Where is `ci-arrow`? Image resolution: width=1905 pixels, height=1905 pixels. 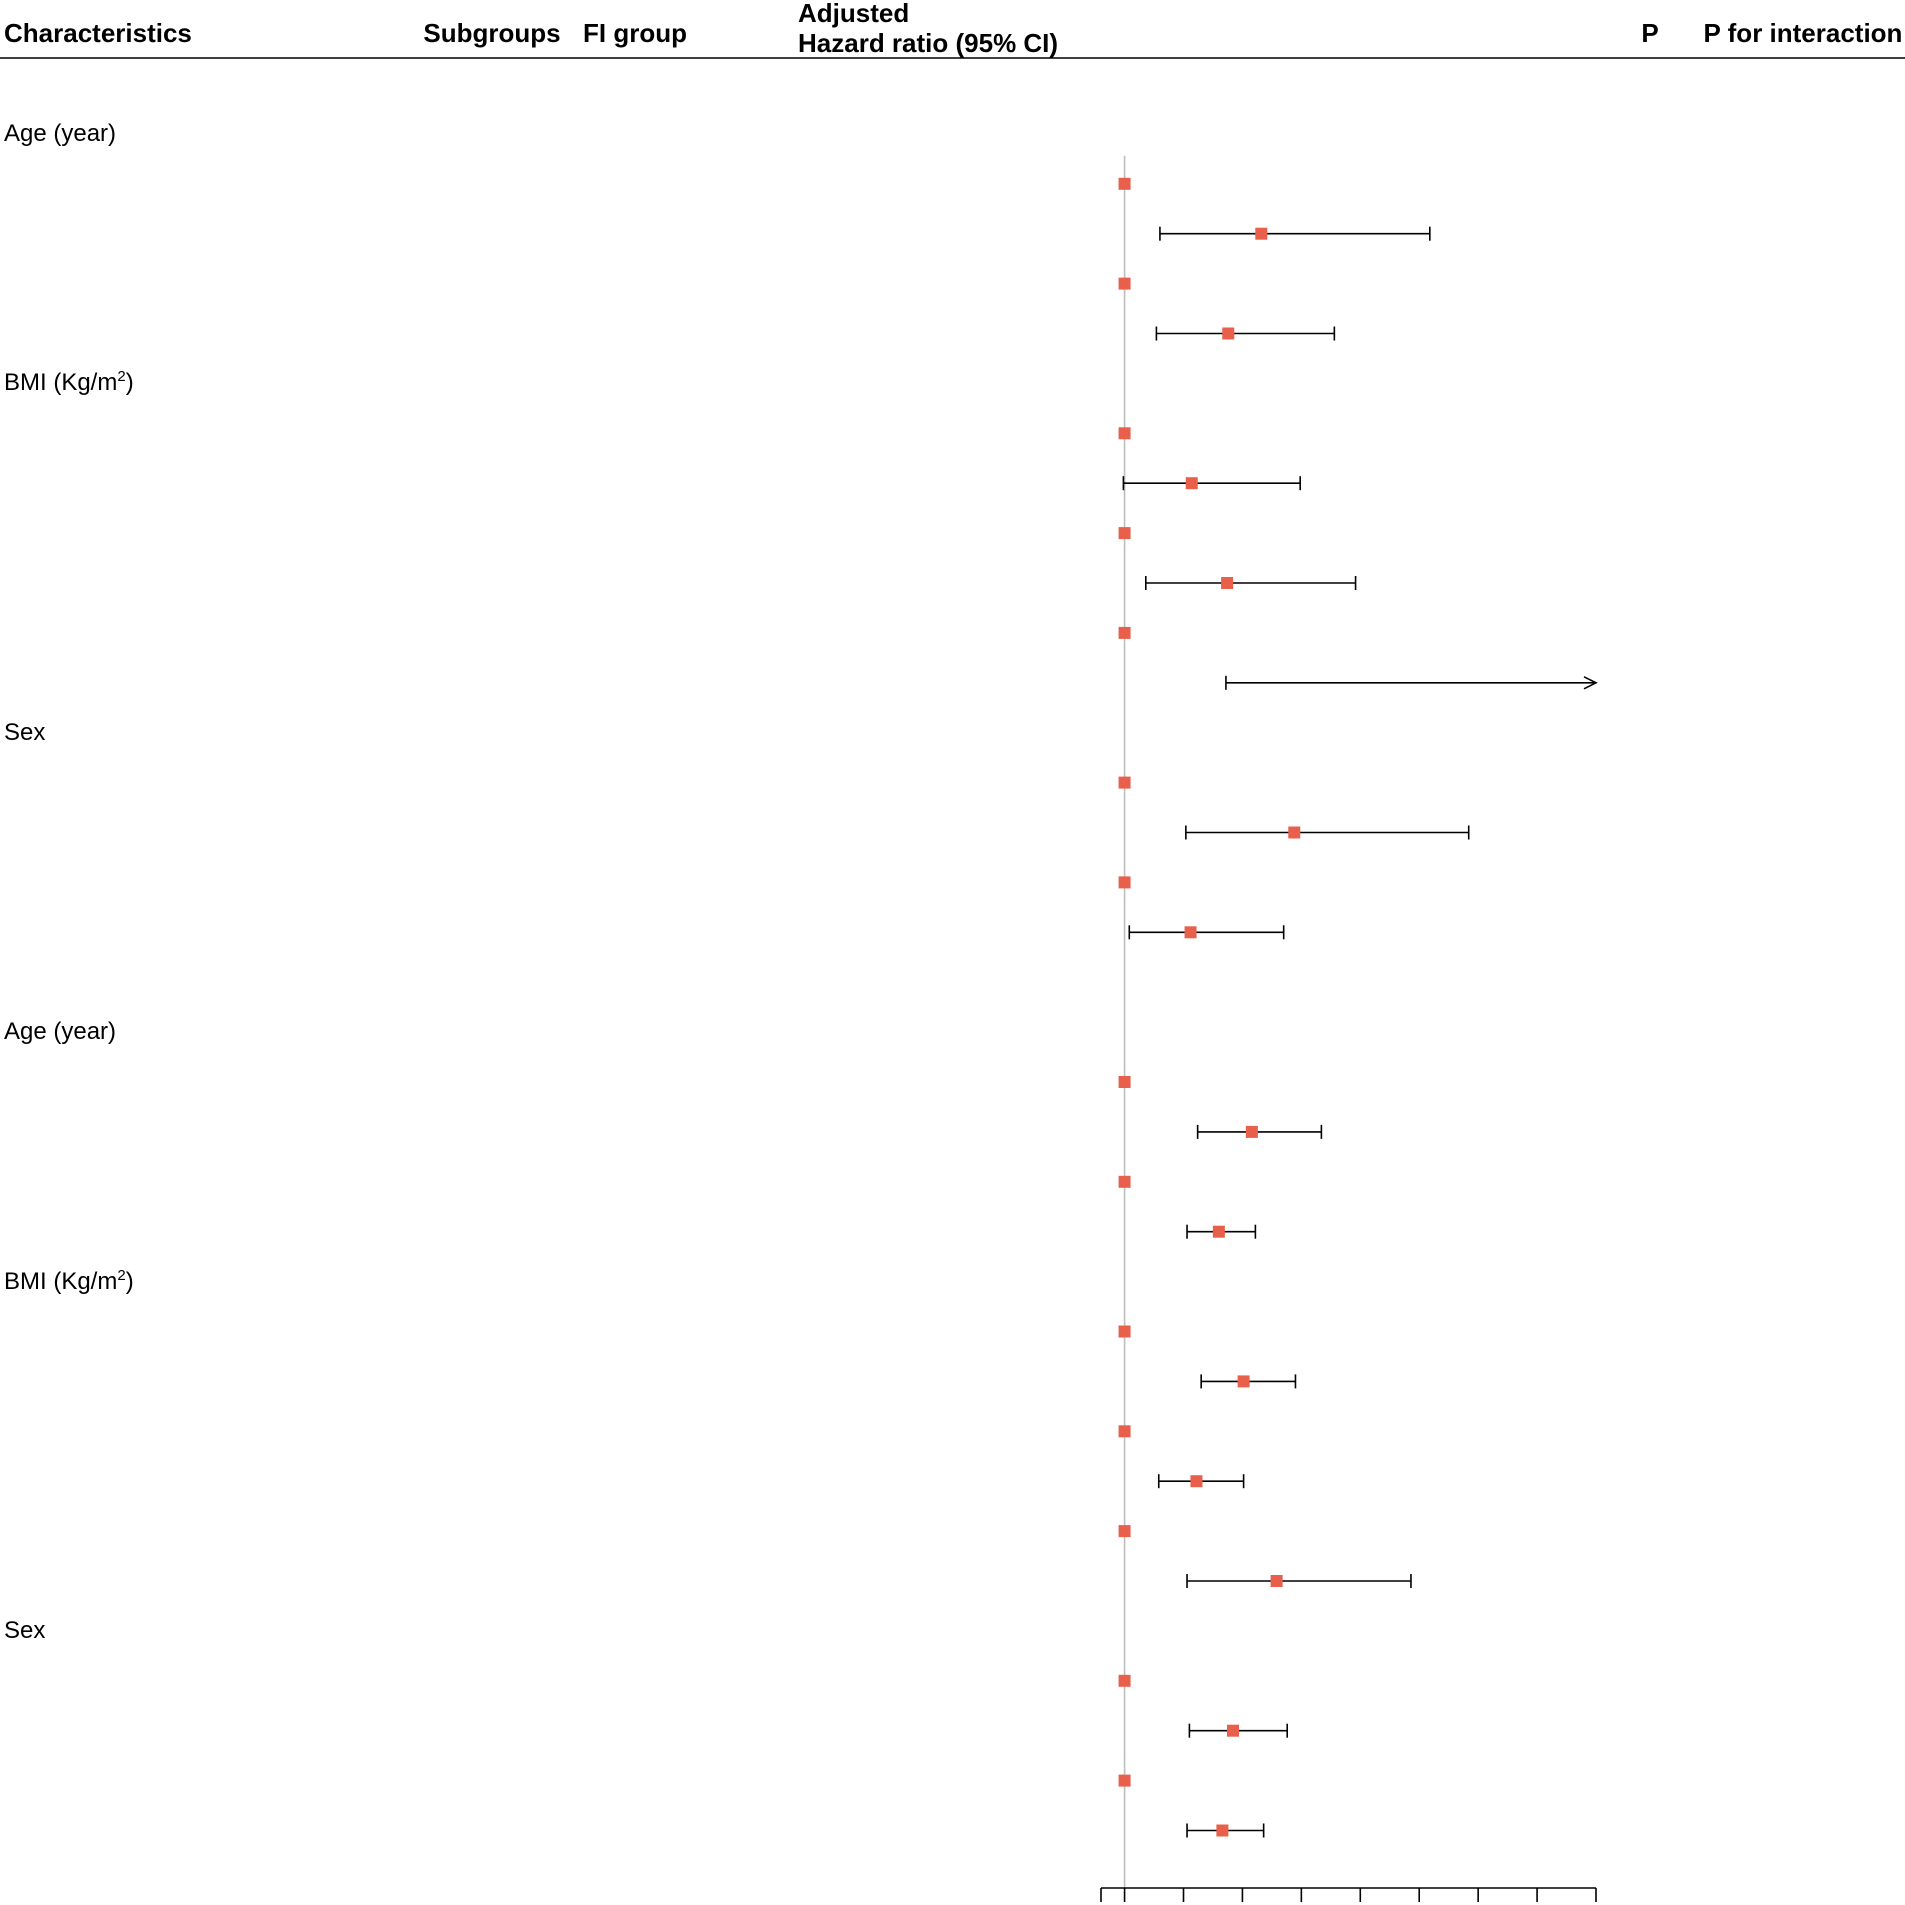
ci-arrow is located at coordinates (1590, 683).